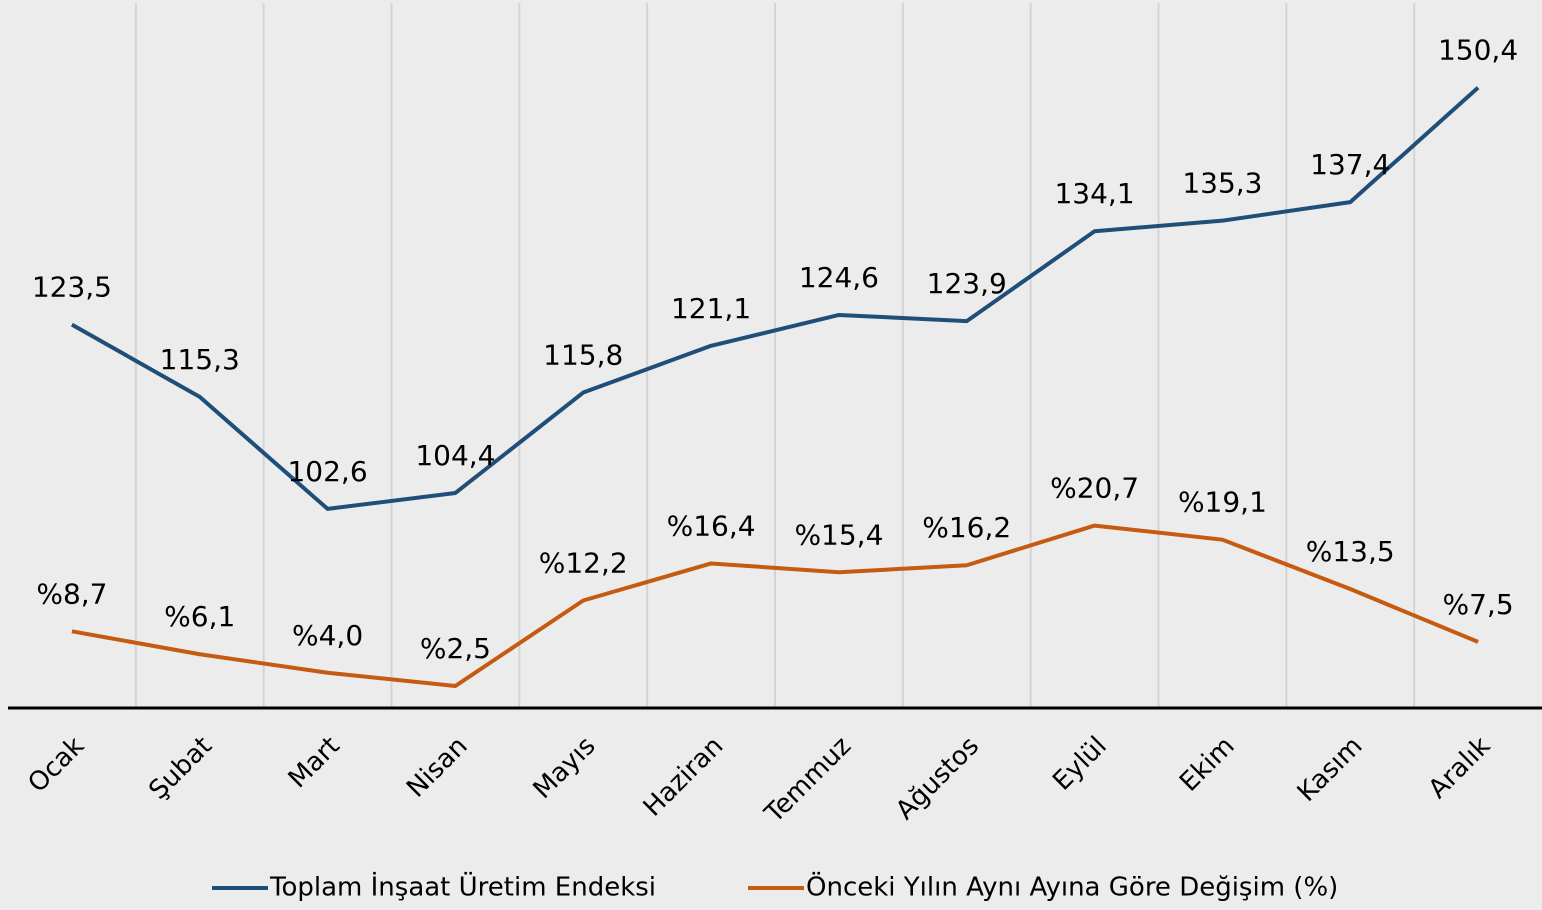  I want to click on data-label: %13,5, so click(1350, 551).